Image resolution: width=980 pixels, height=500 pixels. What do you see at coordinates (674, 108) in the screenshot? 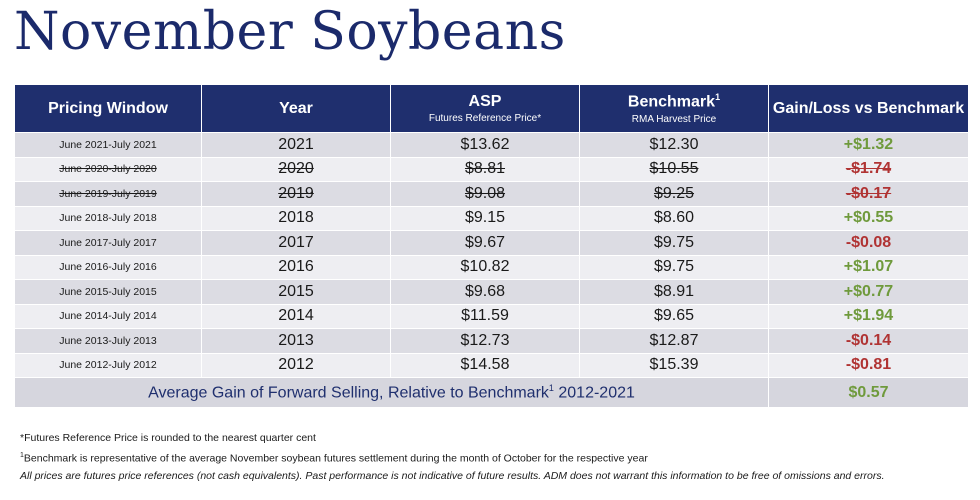
I see `header-benchmark: Benchmark1 RMA Harvest Price` at bounding box center [674, 108].